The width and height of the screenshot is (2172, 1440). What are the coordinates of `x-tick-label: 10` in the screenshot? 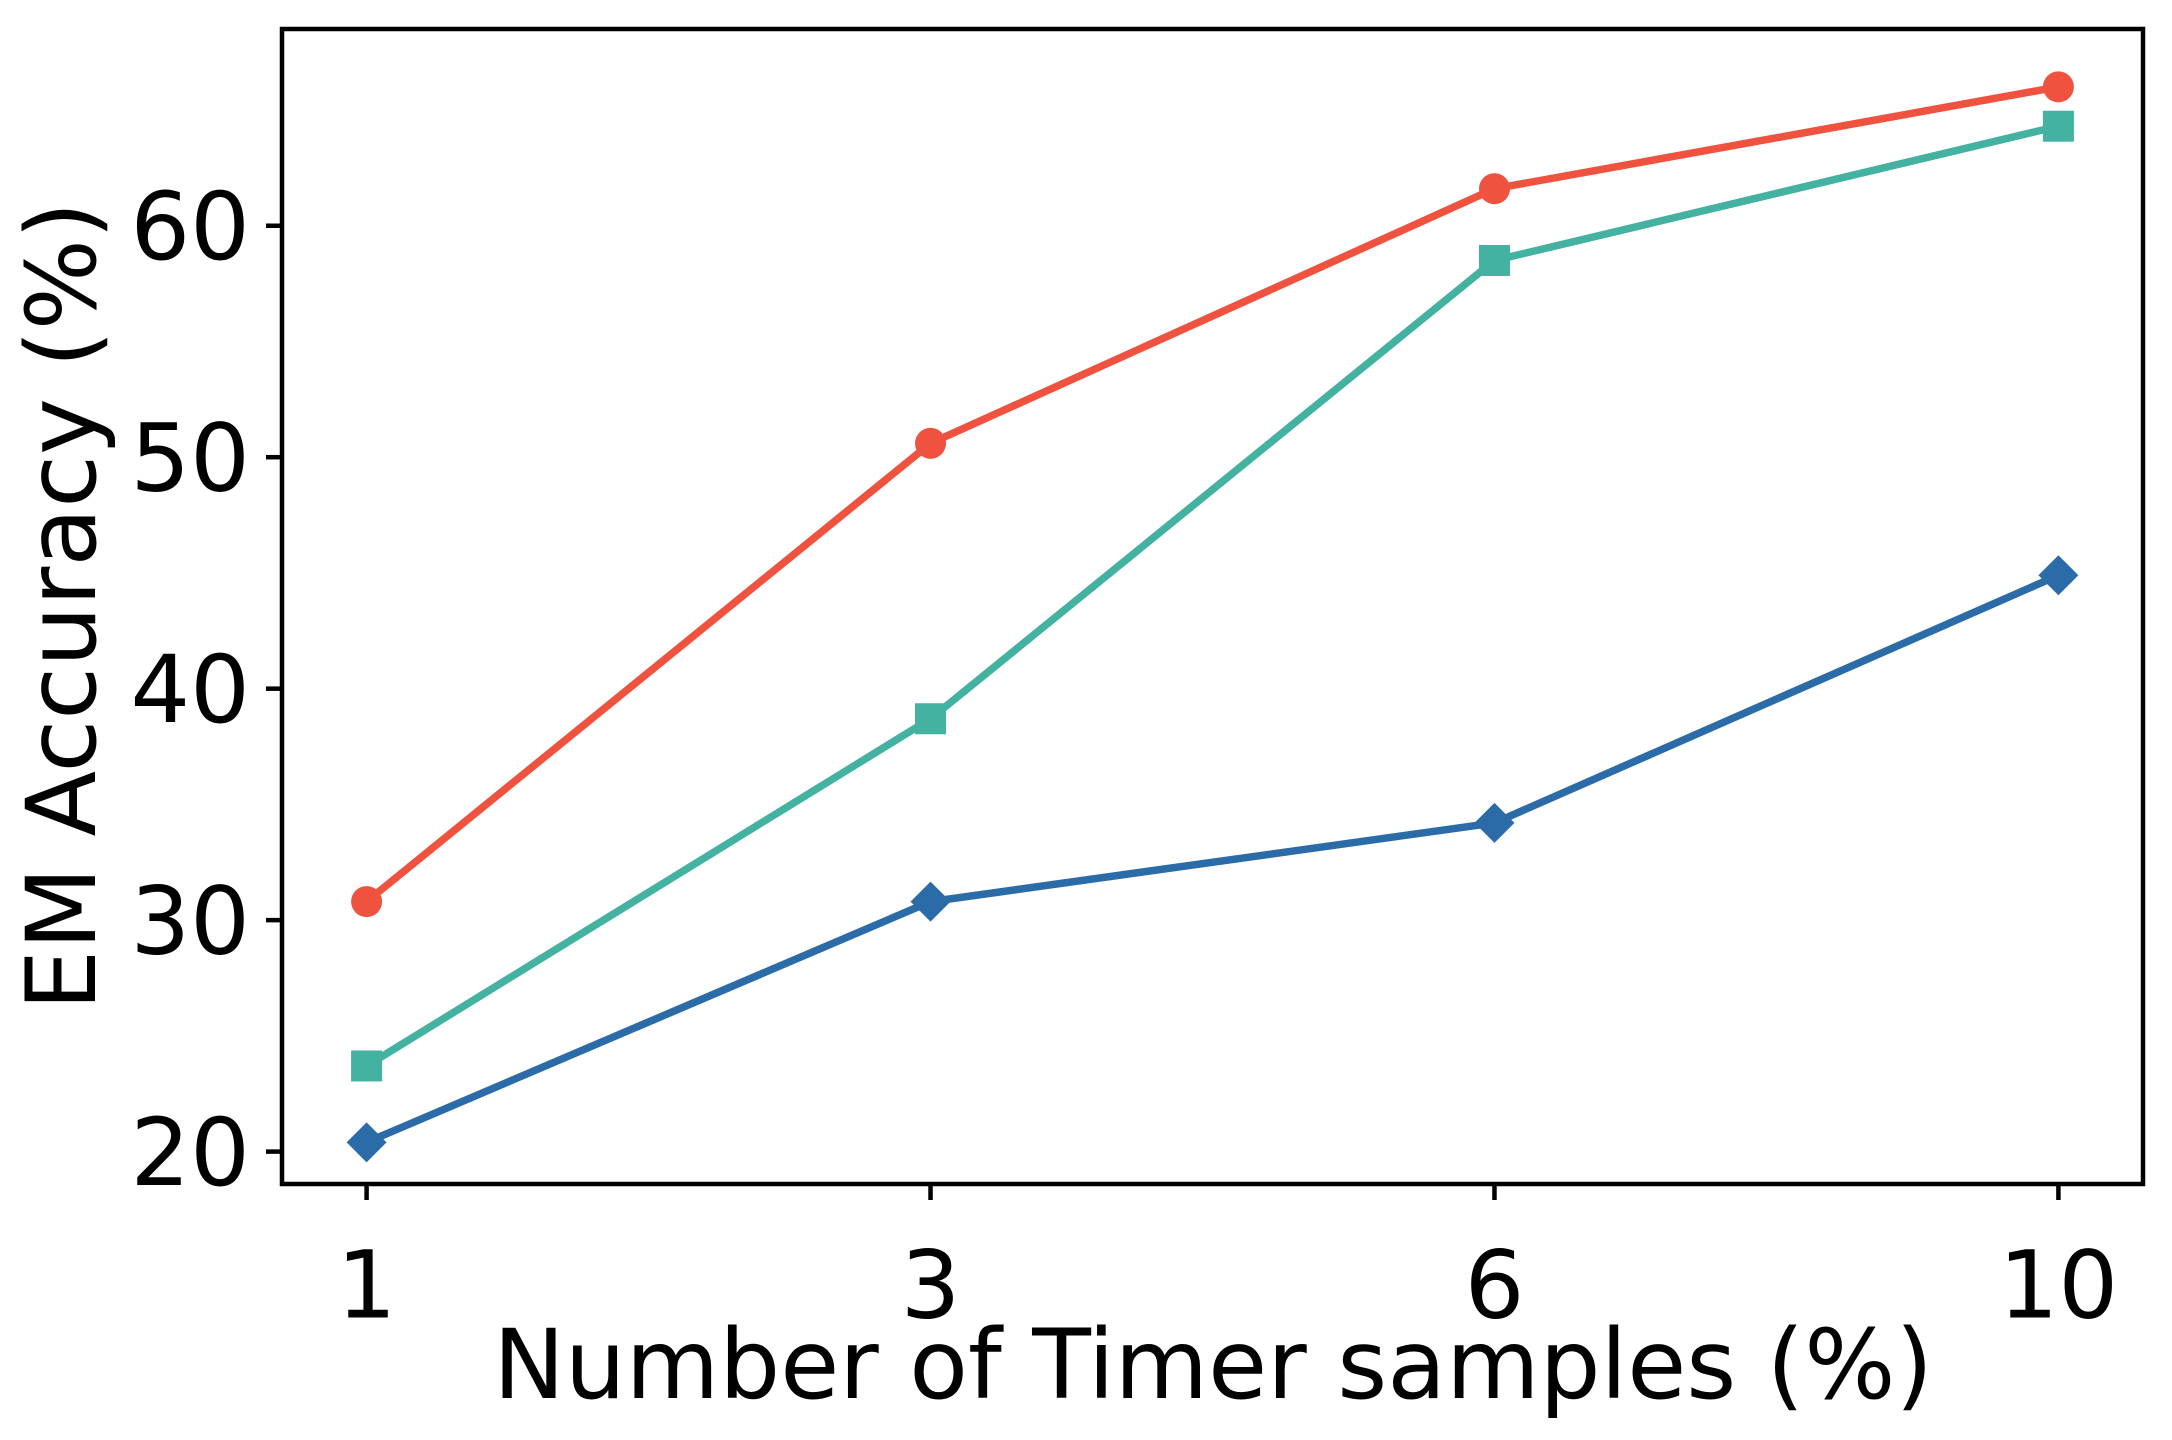 It's located at (2059, 1285).